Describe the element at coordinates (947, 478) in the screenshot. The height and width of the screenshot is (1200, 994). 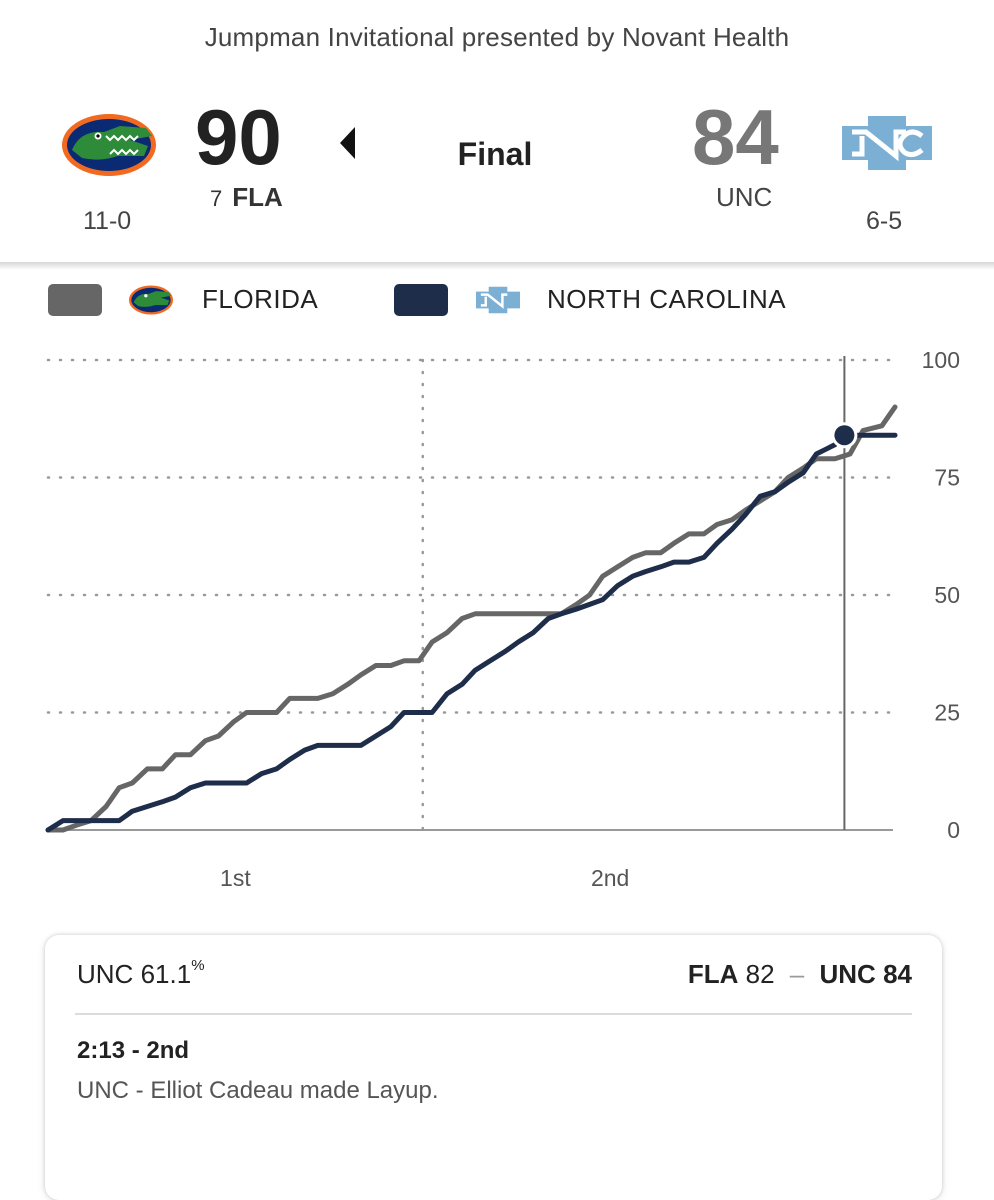
I see `y-tick-label: 75` at that location.